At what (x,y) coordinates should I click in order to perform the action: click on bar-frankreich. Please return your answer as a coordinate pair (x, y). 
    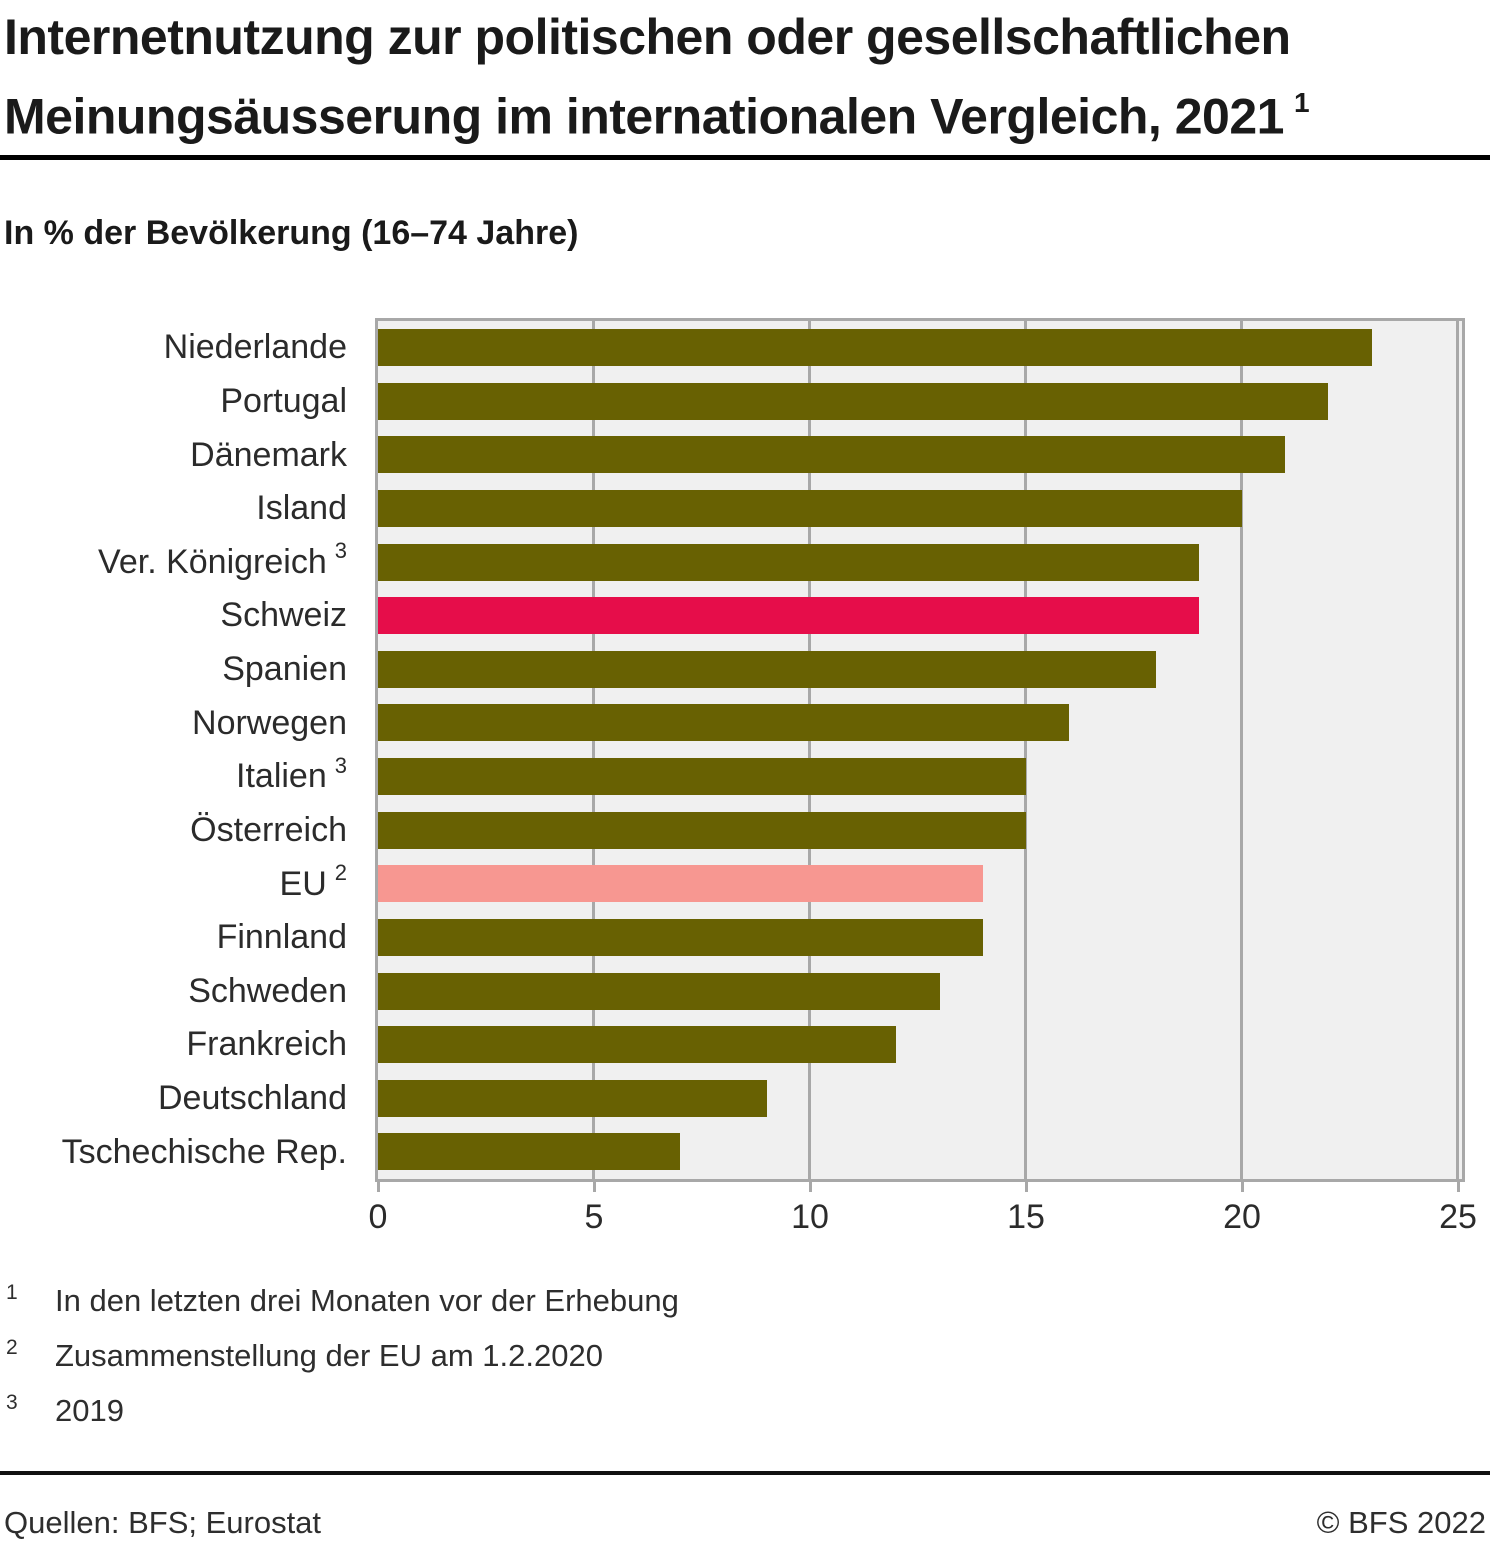
    Looking at the image, I should click on (637, 1045).